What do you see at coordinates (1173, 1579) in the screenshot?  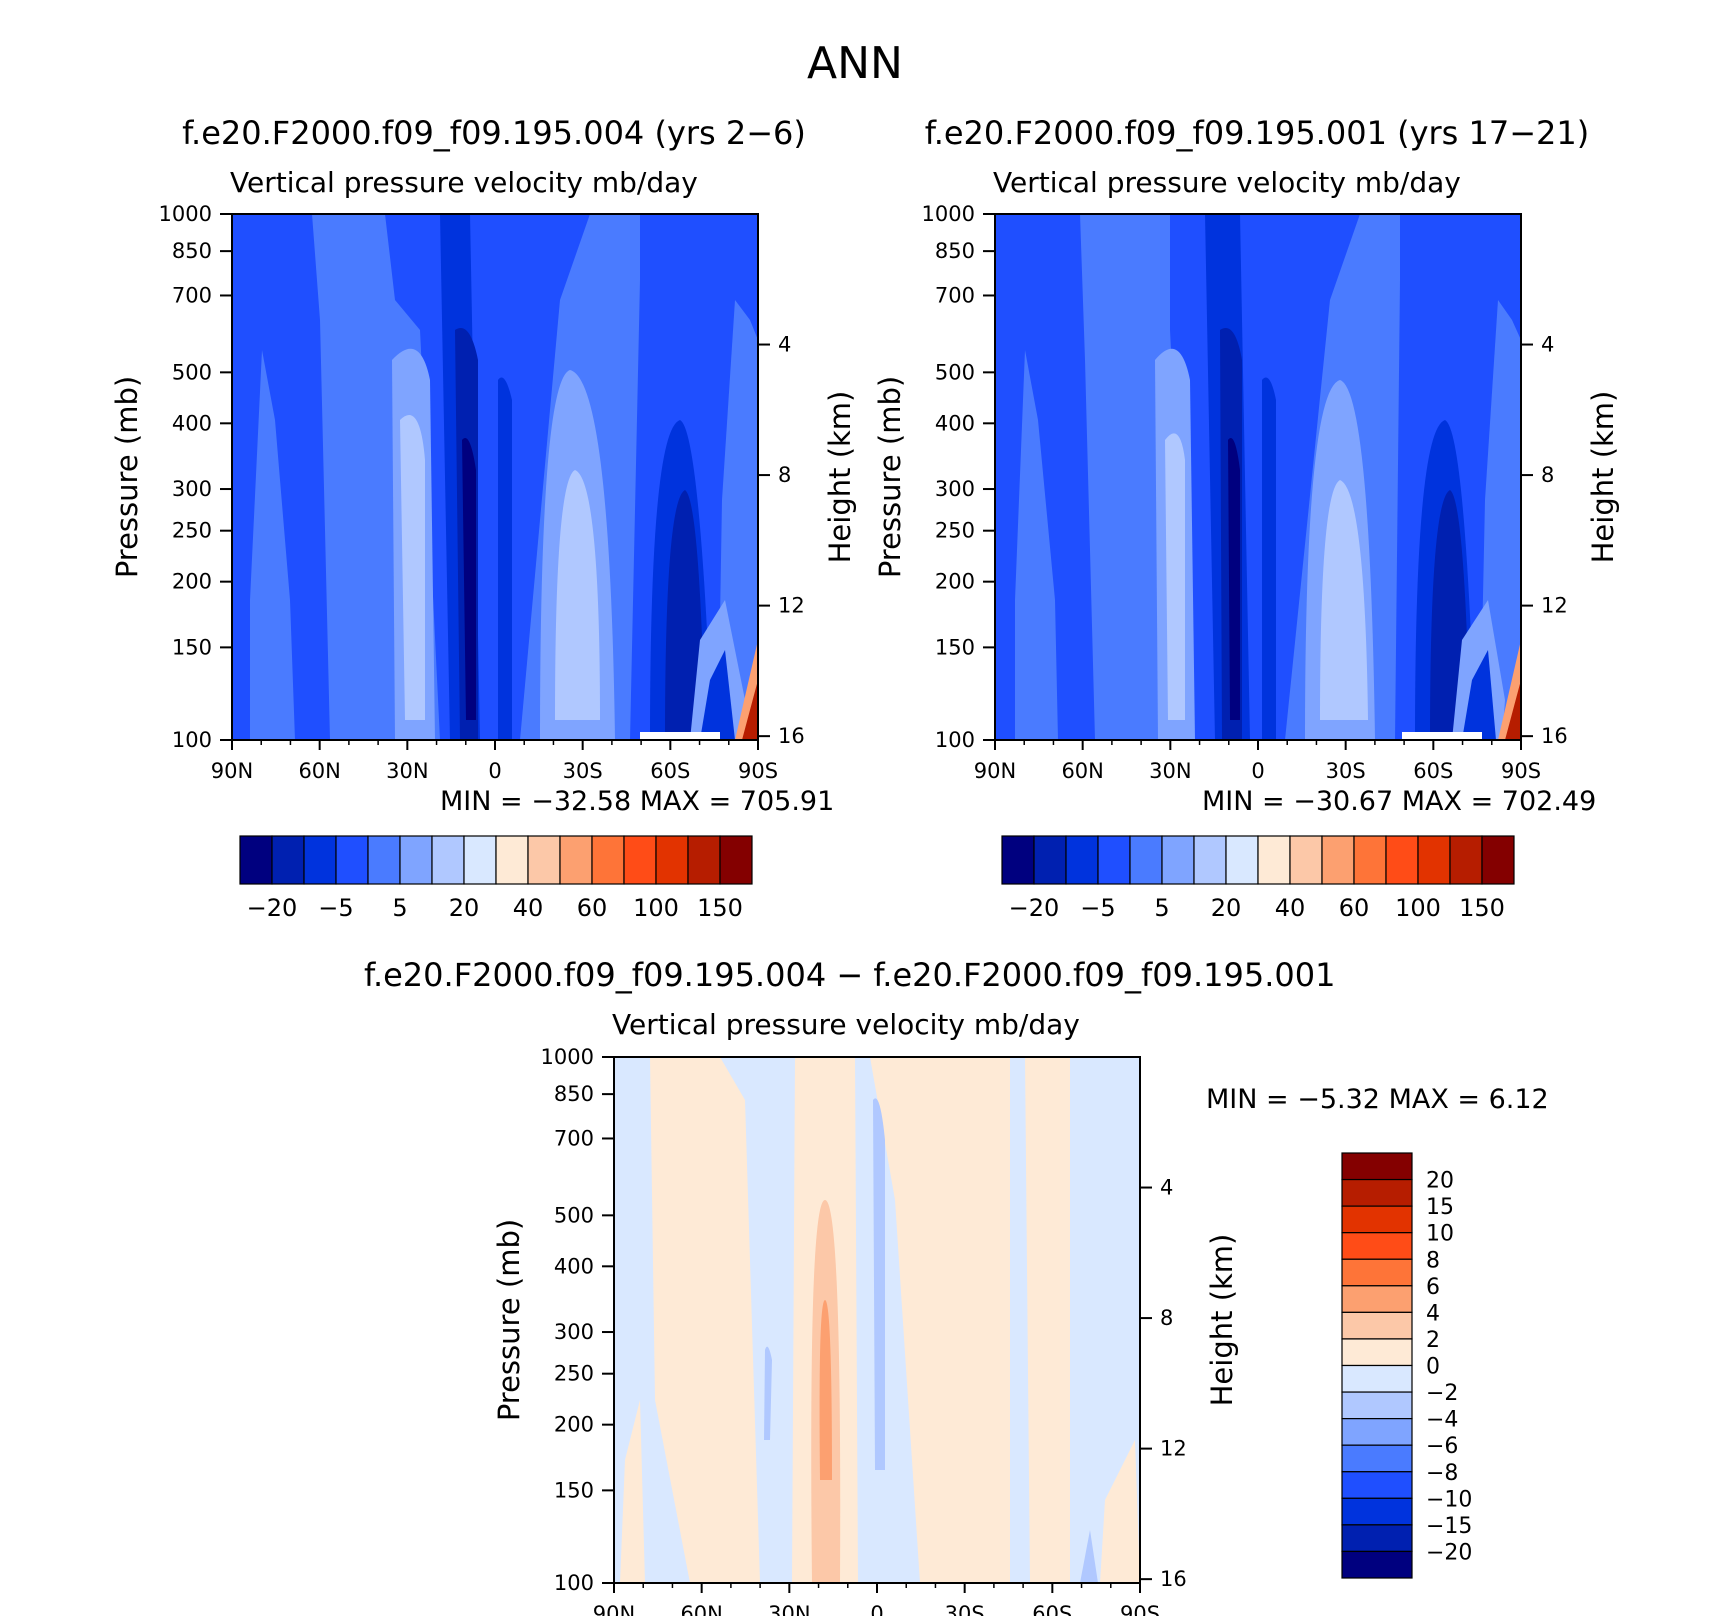 I see `panel3-y-right-tick-label: 16` at bounding box center [1173, 1579].